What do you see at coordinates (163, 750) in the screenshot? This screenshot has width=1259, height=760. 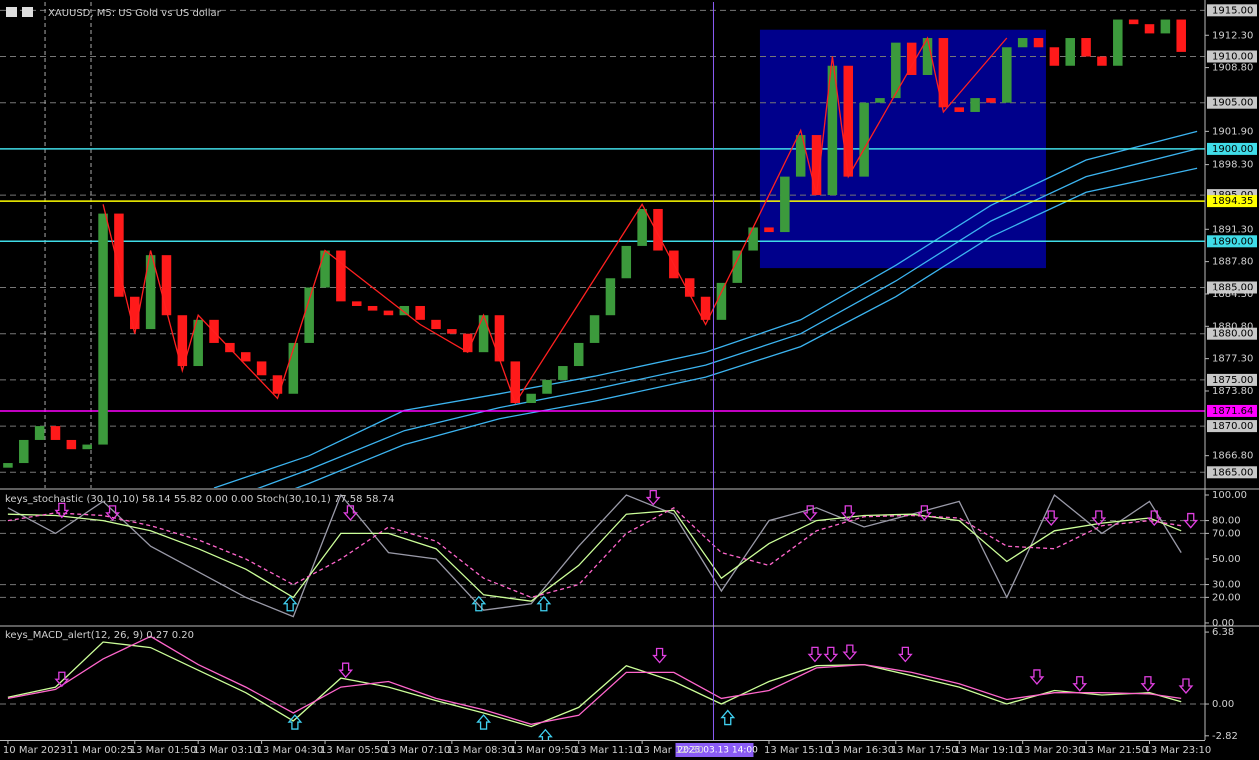 I see `x-tick-label: 13 Mar 01:50` at bounding box center [163, 750].